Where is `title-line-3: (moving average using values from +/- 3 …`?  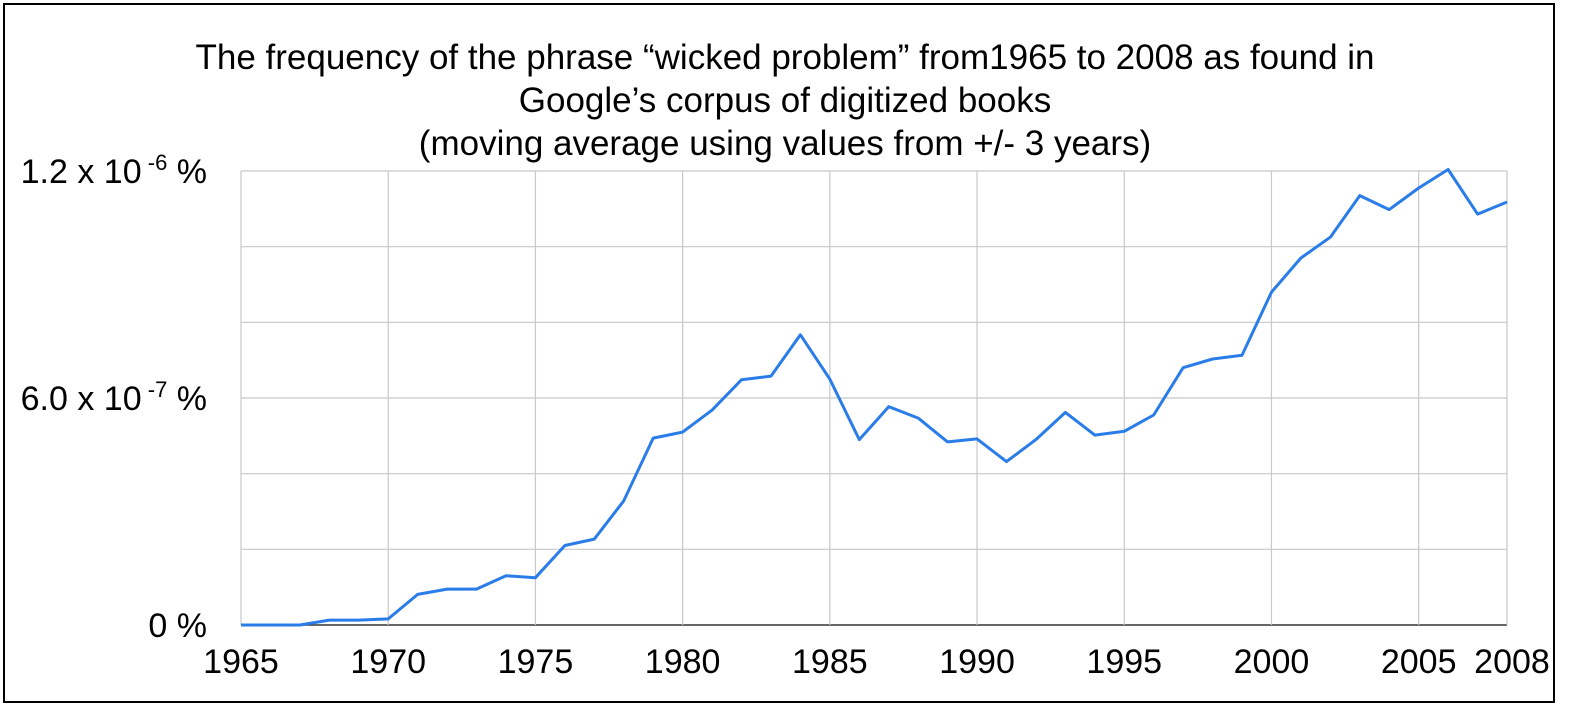 title-line-3: (moving average using values from +/- 3 … is located at coordinates (785, 143).